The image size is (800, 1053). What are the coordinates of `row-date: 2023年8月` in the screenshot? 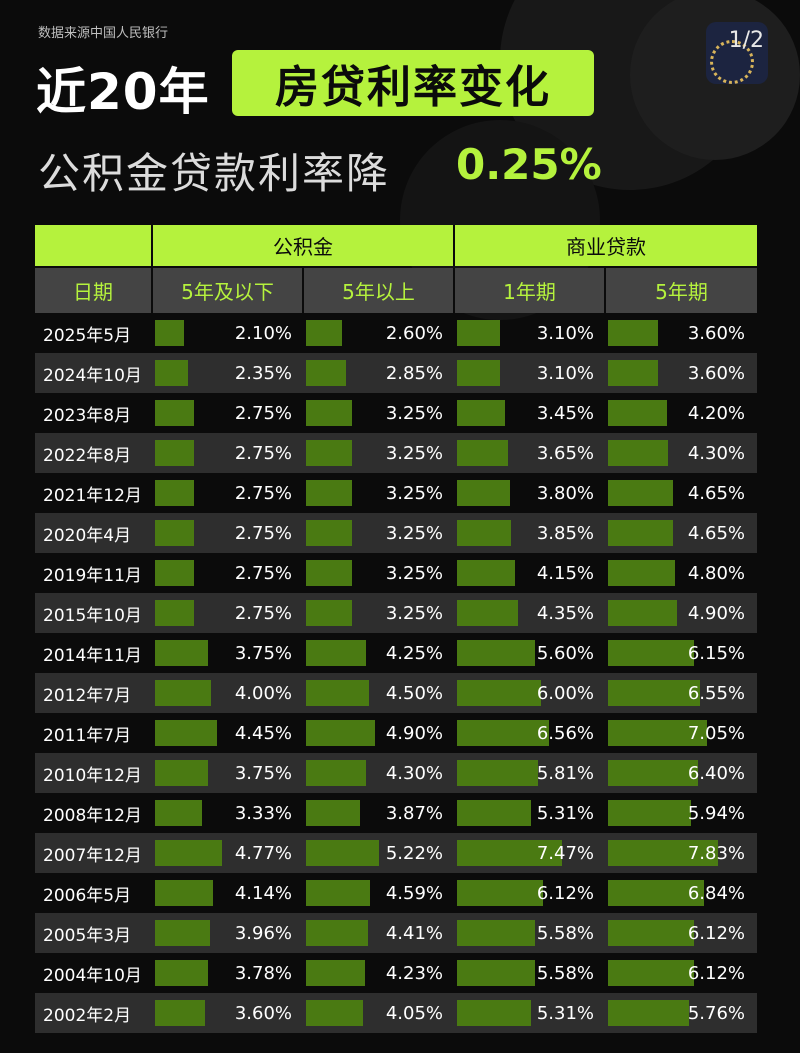 It's located at (87, 415).